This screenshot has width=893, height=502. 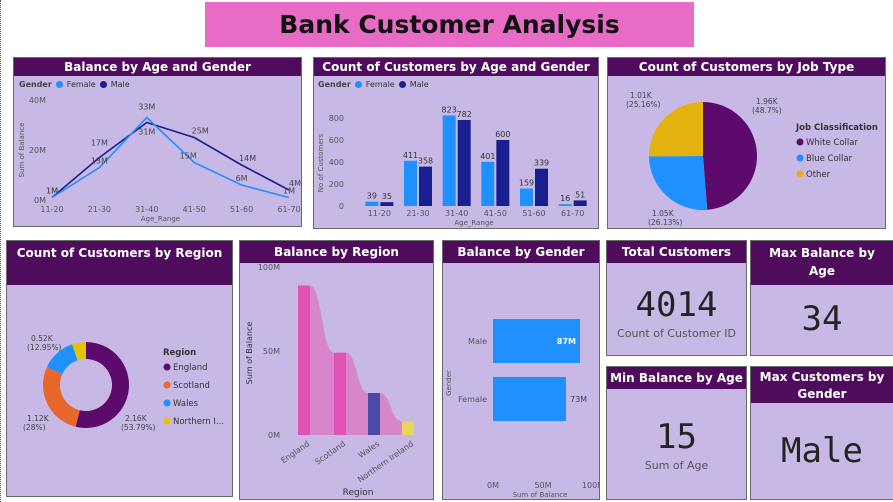 What do you see at coordinates (136, 418) in the screenshot?
I see `donut-data-label: 2.16K` at bounding box center [136, 418].